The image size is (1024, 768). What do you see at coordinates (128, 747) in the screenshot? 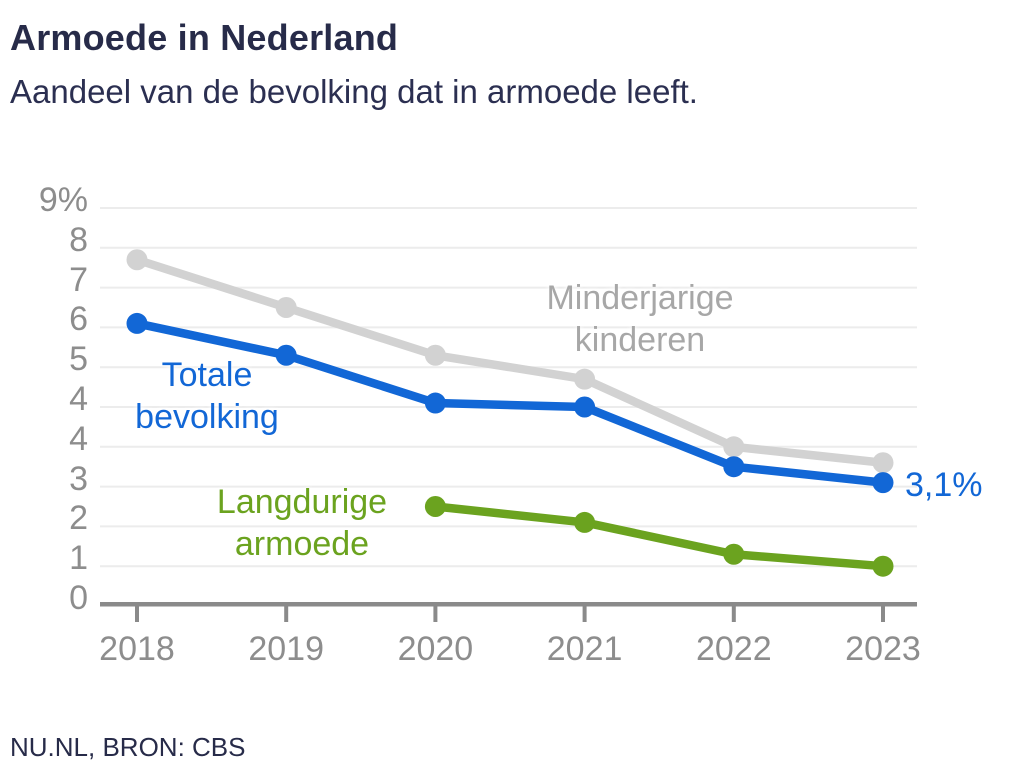
I see `source-credit: NU.NL, BRON: CBS` at bounding box center [128, 747].